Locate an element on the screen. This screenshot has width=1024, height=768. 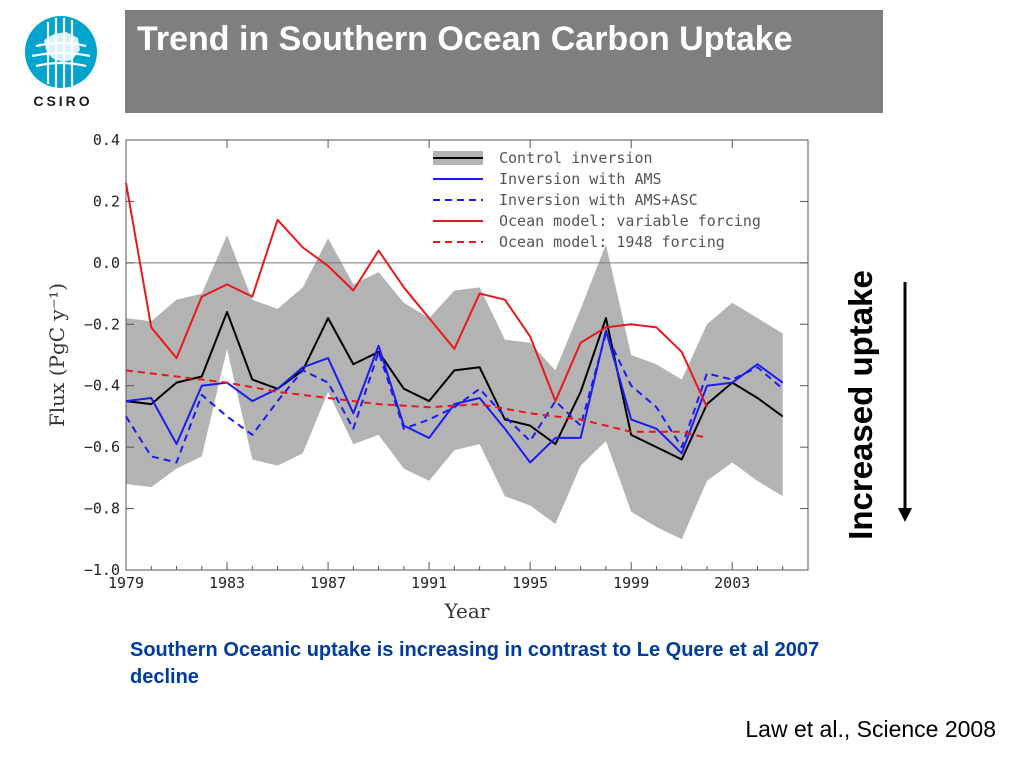
x-tick-label: 1983 is located at coordinates (227, 583).